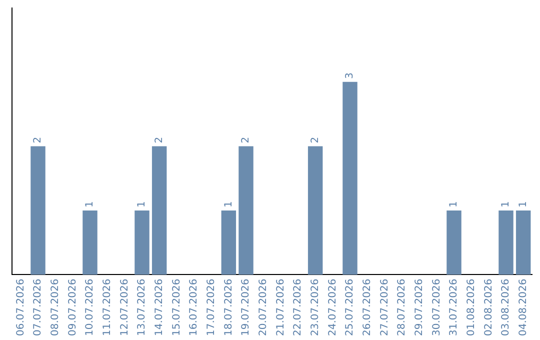 Image resolution: width=540 pixels, height=340 pixels. I want to click on data-label: 3, so click(350, 75).